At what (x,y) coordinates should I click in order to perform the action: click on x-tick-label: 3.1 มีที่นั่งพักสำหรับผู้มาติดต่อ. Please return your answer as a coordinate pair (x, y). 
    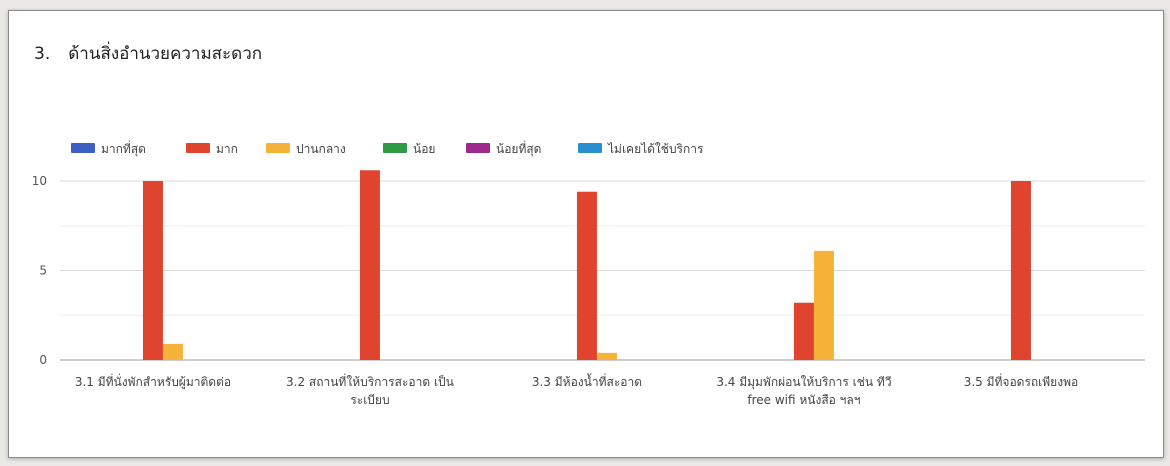
    Looking at the image, I should click on (153, 381).